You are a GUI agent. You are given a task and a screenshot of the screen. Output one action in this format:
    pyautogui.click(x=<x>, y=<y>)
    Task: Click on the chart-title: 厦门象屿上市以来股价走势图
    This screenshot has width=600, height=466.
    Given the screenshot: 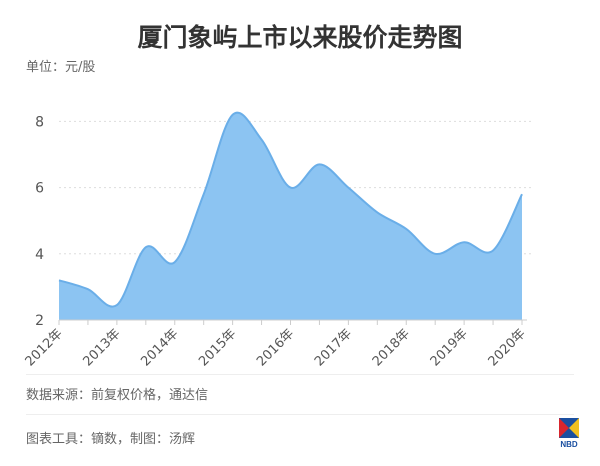 What is the action you would take?
    pyautogui.click(x=300, y=37)
    